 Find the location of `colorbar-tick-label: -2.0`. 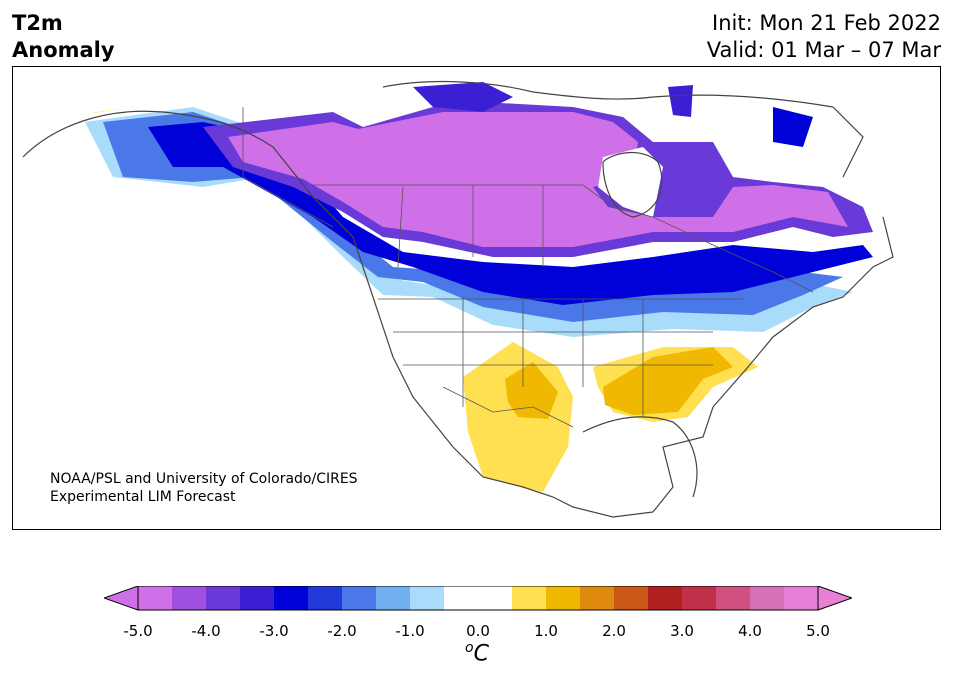

colorbar-tick-label: -2.0 is located at coordinates (342, 631).